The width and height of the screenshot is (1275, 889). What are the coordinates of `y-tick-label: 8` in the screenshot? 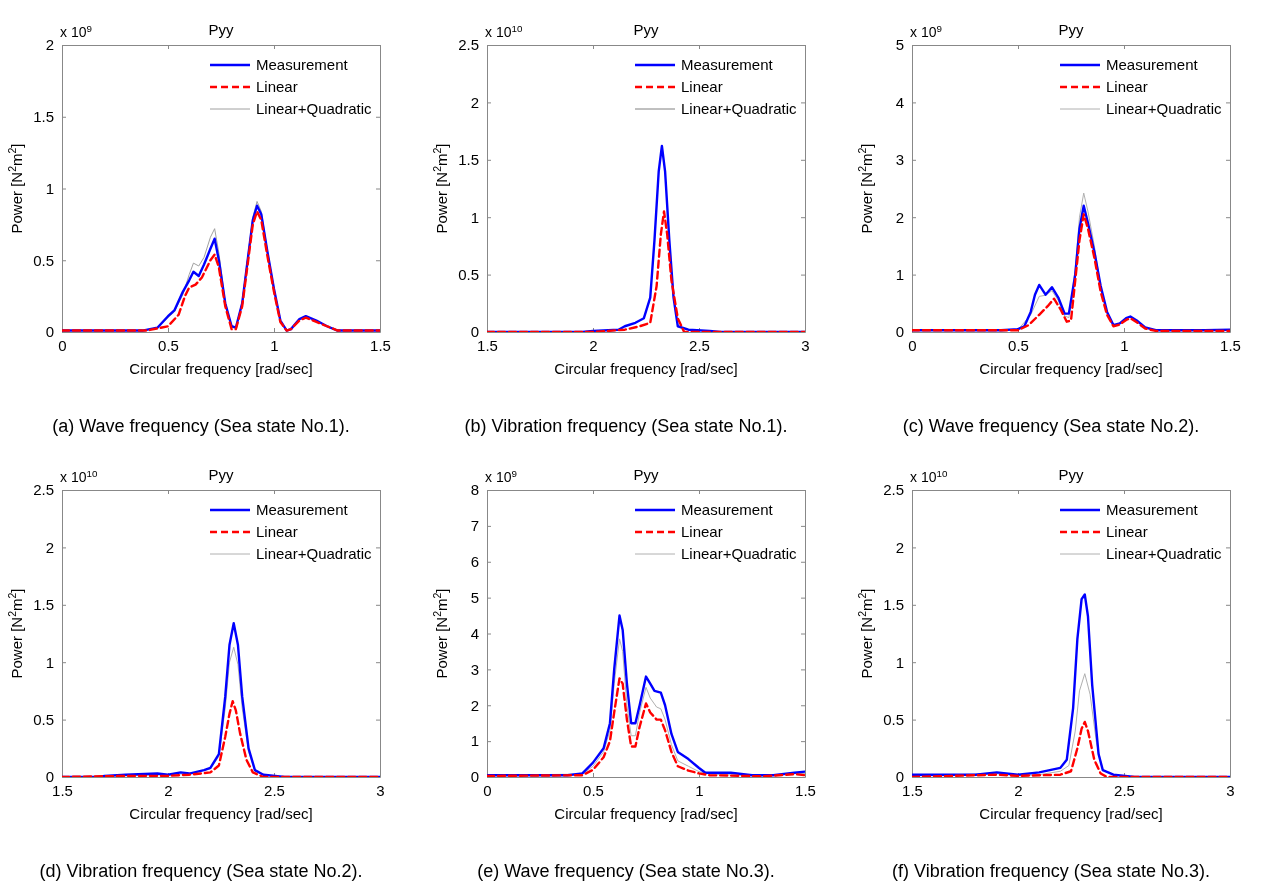 It's located at (474, 490).